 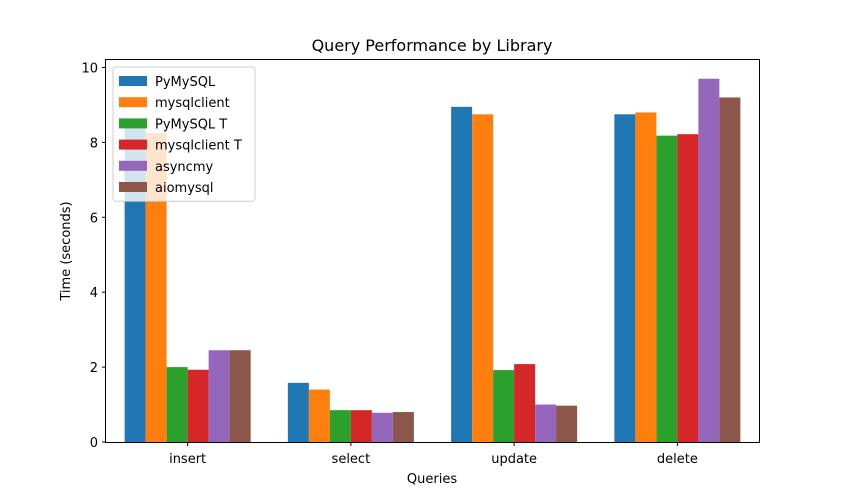 What do you see at coordinates (432, 45) in the screenshot?
I see `chart-title: Query Performance by Library` at bounding box center [432, 45].